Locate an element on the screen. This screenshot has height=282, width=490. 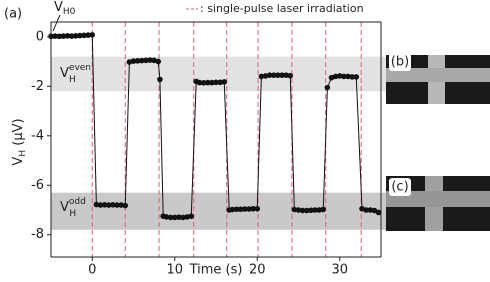
annotation-arrow is located at coordinates (56, 23).